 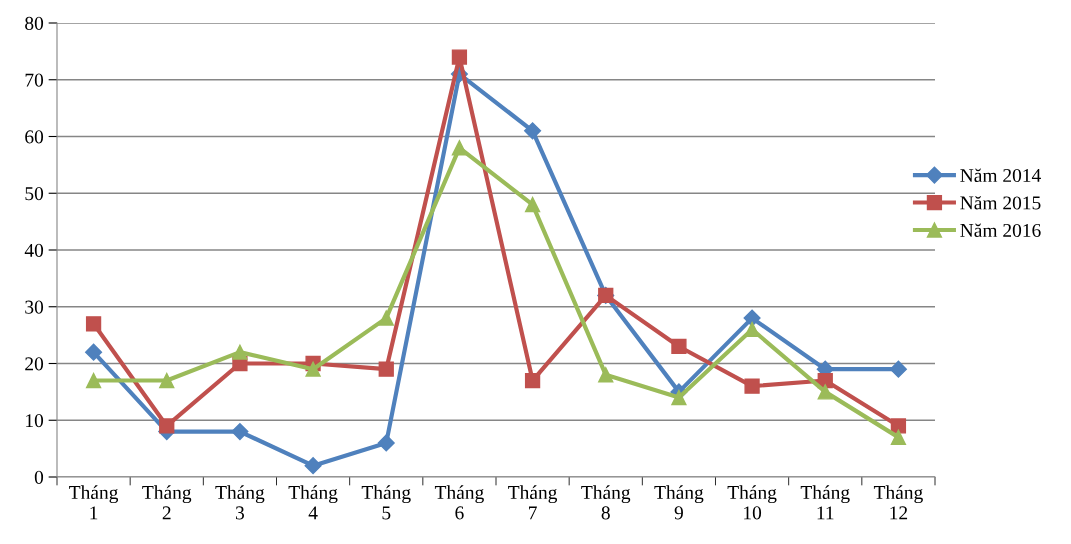 I want to click on legend-label: Năm 2016, so click(x=1000, y=230).